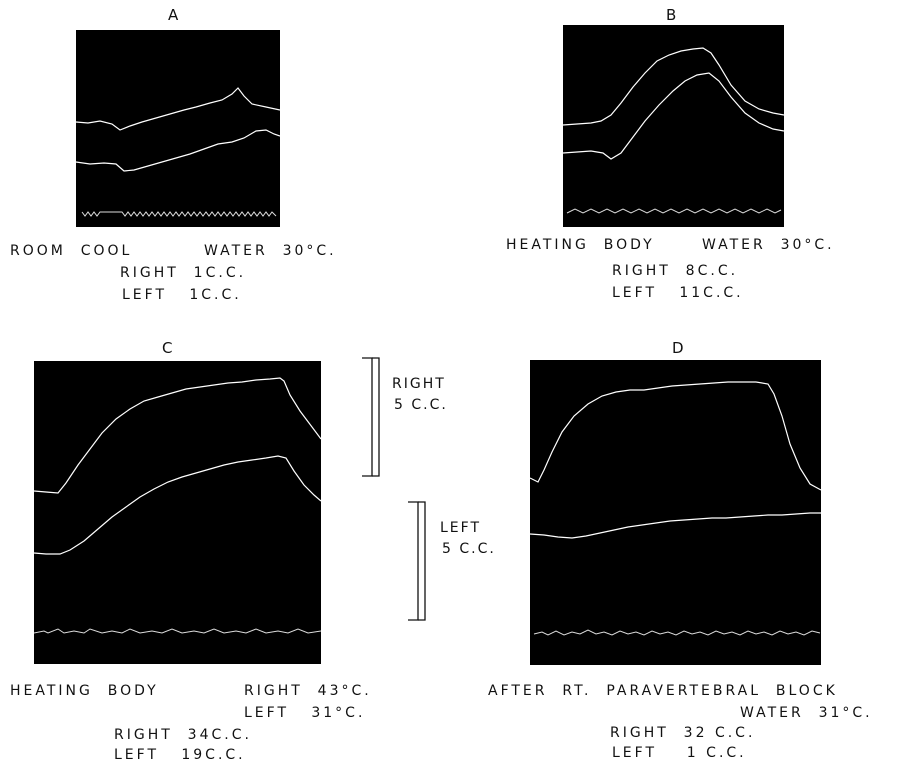 The height and width of the screenshot is (765, 905). Describe the element at coordinates (678, 293) in the screenshot. I see `panel-b-left-volume: LEFT 11C.C.` at that location.